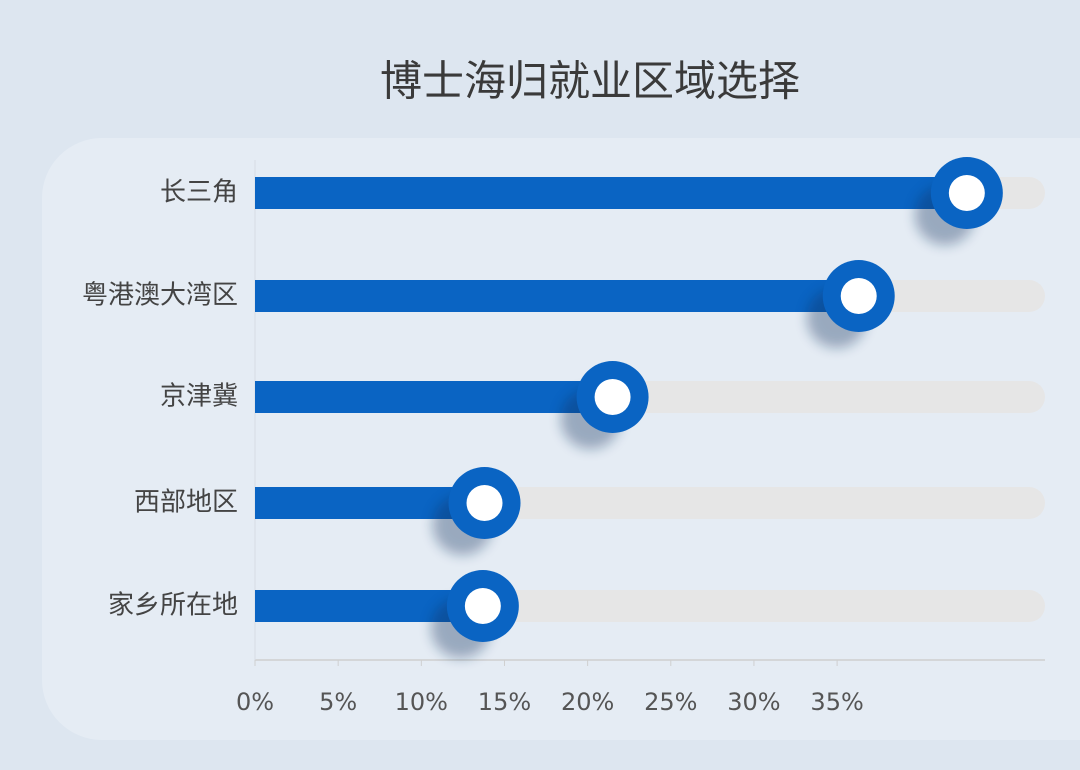 The height and width of the screenshot is (770, 1080). I want to click on y-tick-label: 西部地区, so click(186, 503).